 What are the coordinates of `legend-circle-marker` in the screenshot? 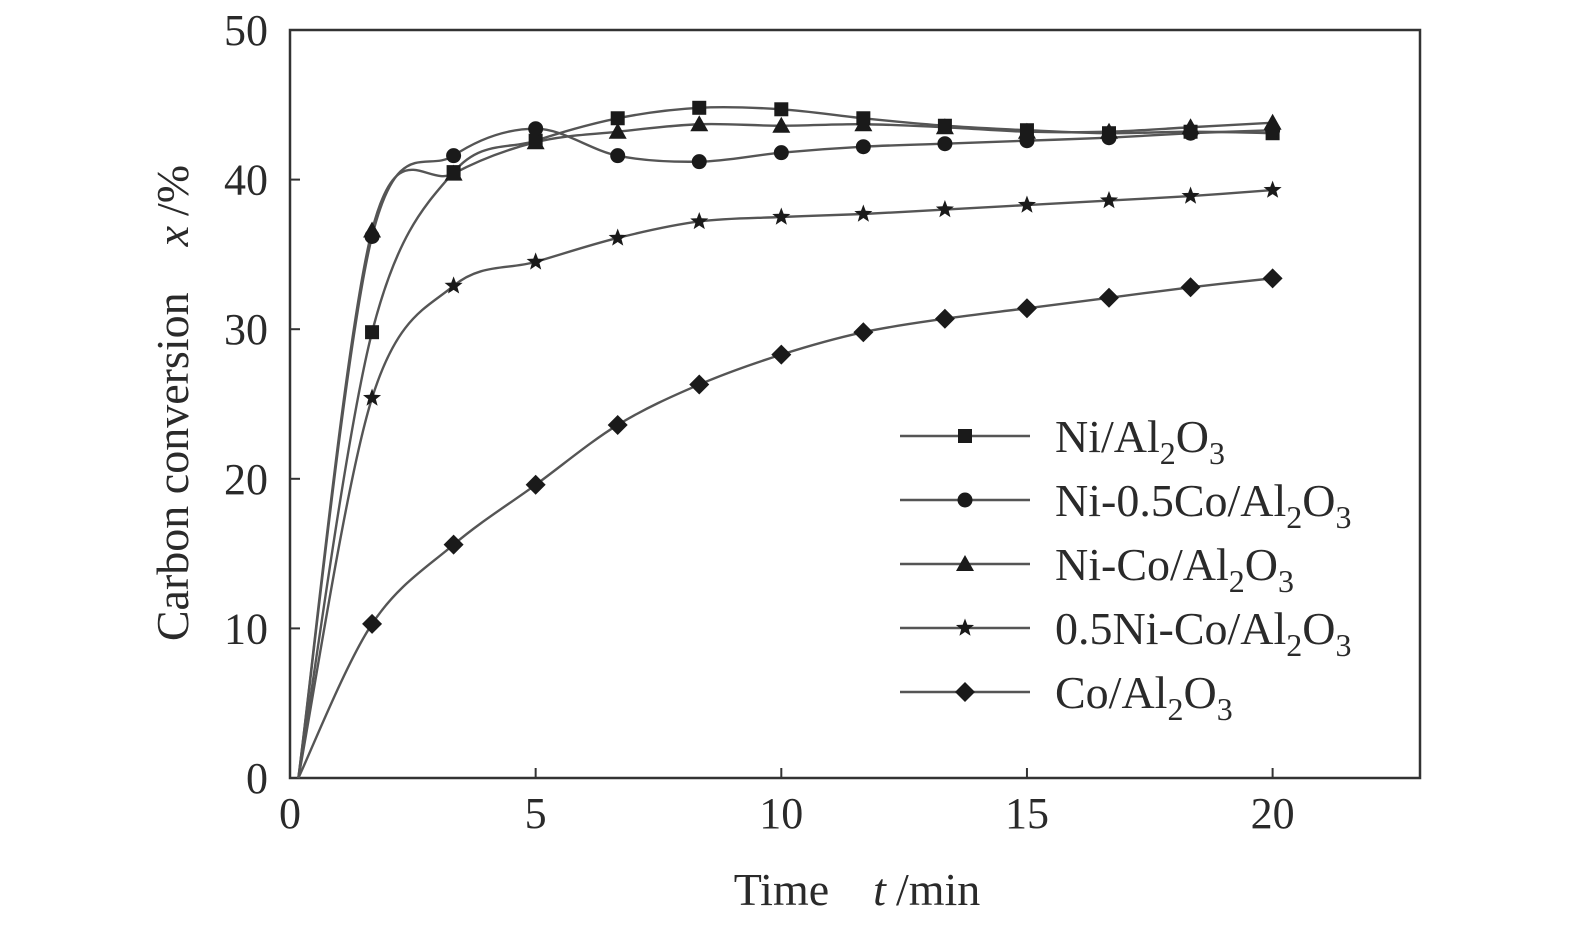 It's located at (965, 500).